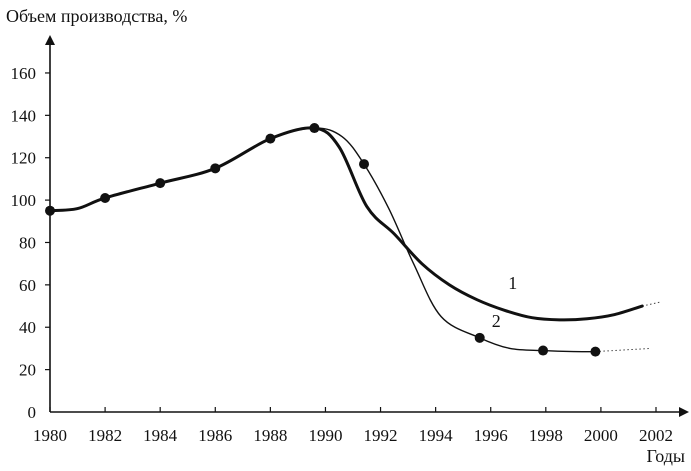 This screenshot has height=471, width=691. I want to click on y-tick-label: 60, so click(27, 285).